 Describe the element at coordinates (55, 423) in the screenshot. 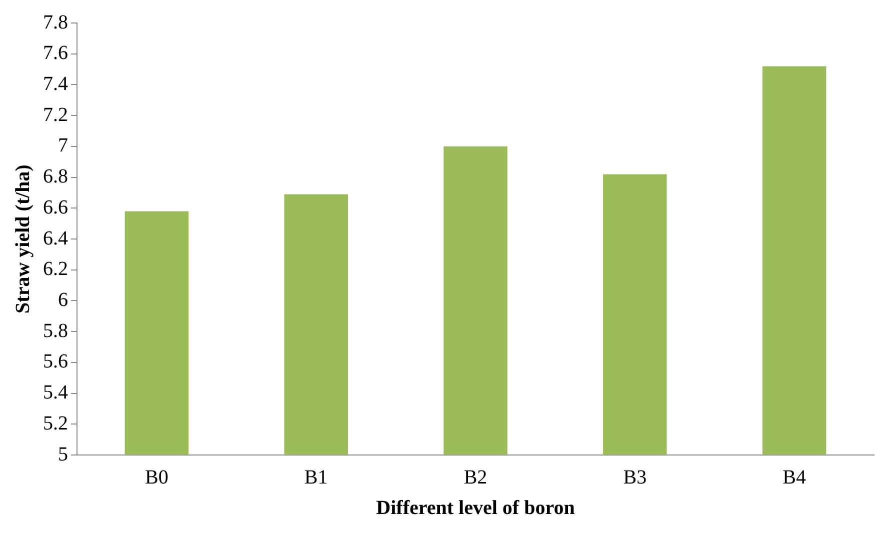

I see `y-tick-label: 5.2` at that location.